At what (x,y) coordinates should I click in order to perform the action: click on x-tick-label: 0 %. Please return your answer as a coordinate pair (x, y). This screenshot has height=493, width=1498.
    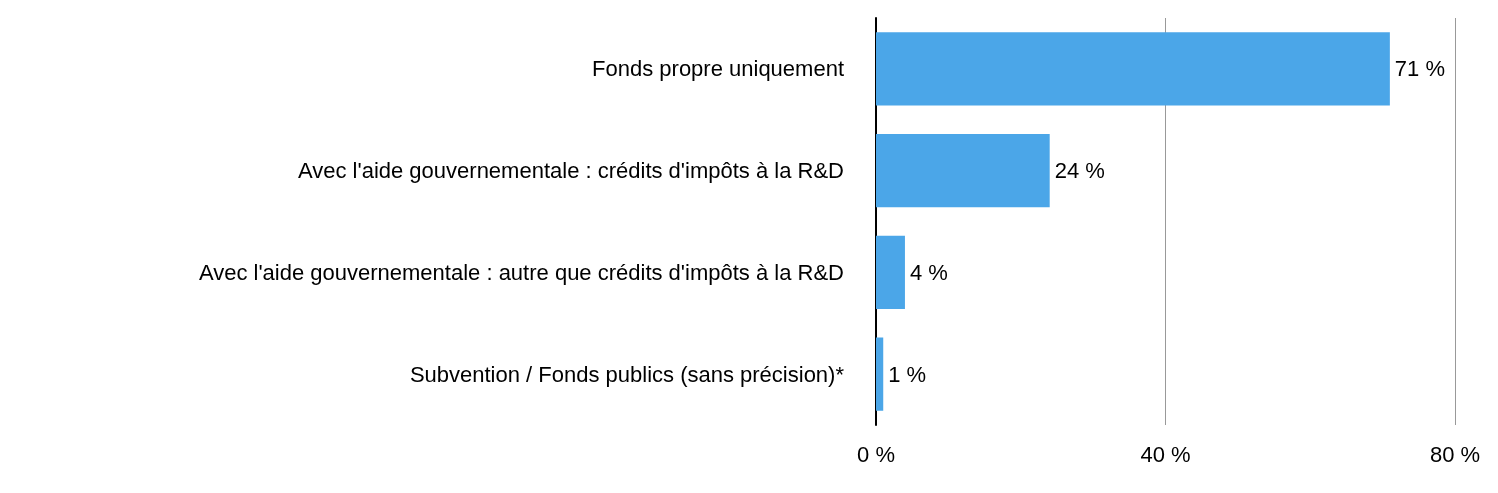
    Looking at the image, I should click on (876, 454).